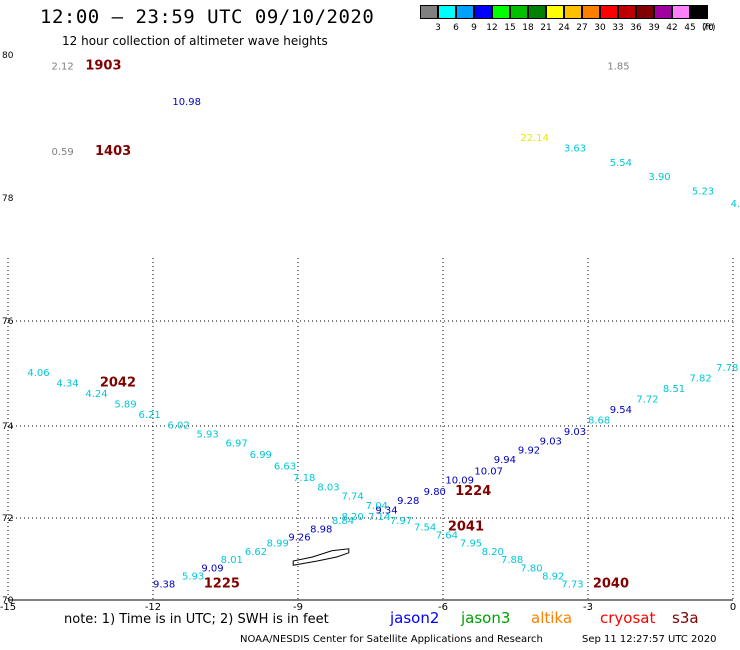 The height and width of the screenshot is (650, 740). Describe the element at coordinates (237, 444) in the screenshot. I see `wave-height-value: 6.97` at that location.